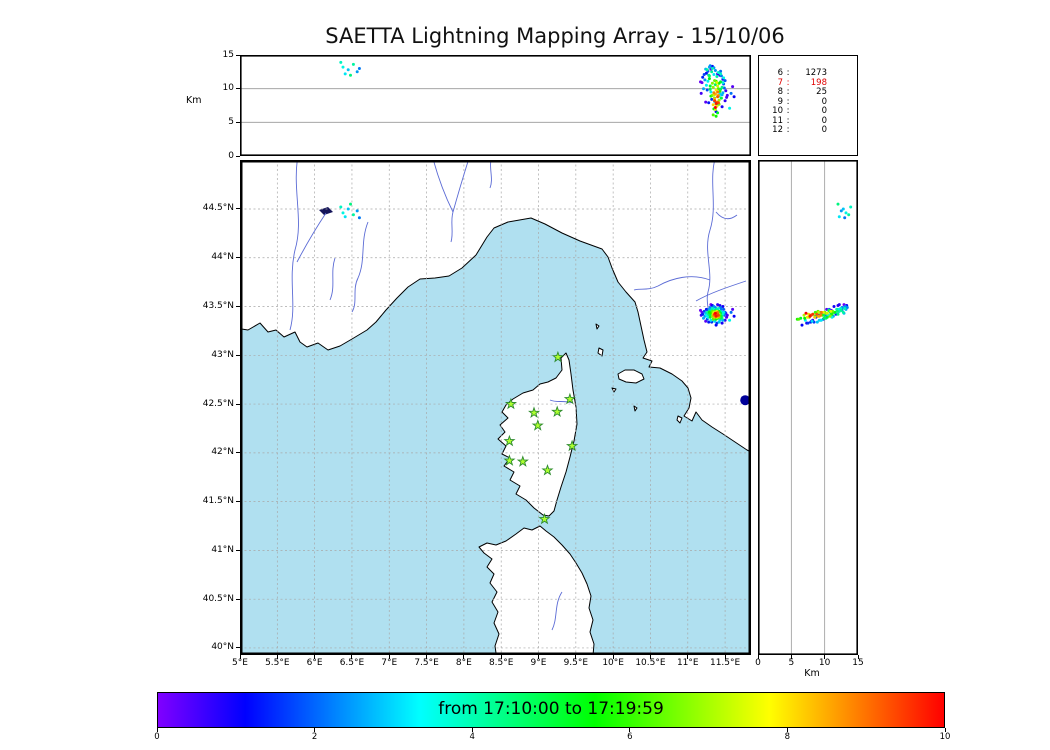 This screenshot has width=1050, height=750. I want to click on river-tiber, so click(711, 240).